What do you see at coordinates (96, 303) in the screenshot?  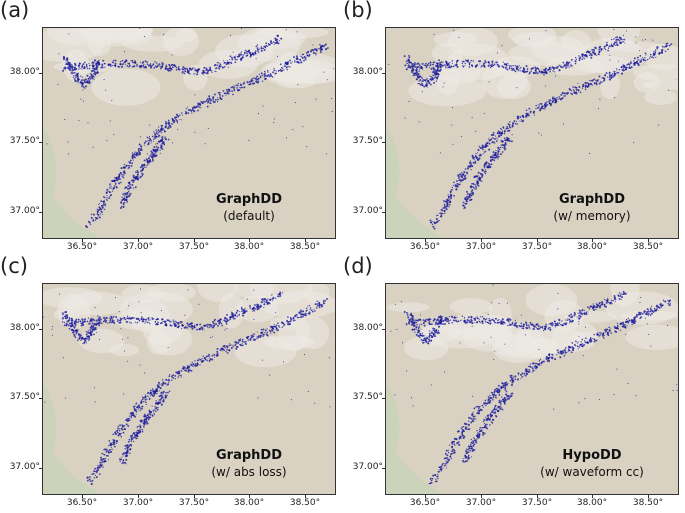 I see `terrain-highland` at bounding box center [96, 303].